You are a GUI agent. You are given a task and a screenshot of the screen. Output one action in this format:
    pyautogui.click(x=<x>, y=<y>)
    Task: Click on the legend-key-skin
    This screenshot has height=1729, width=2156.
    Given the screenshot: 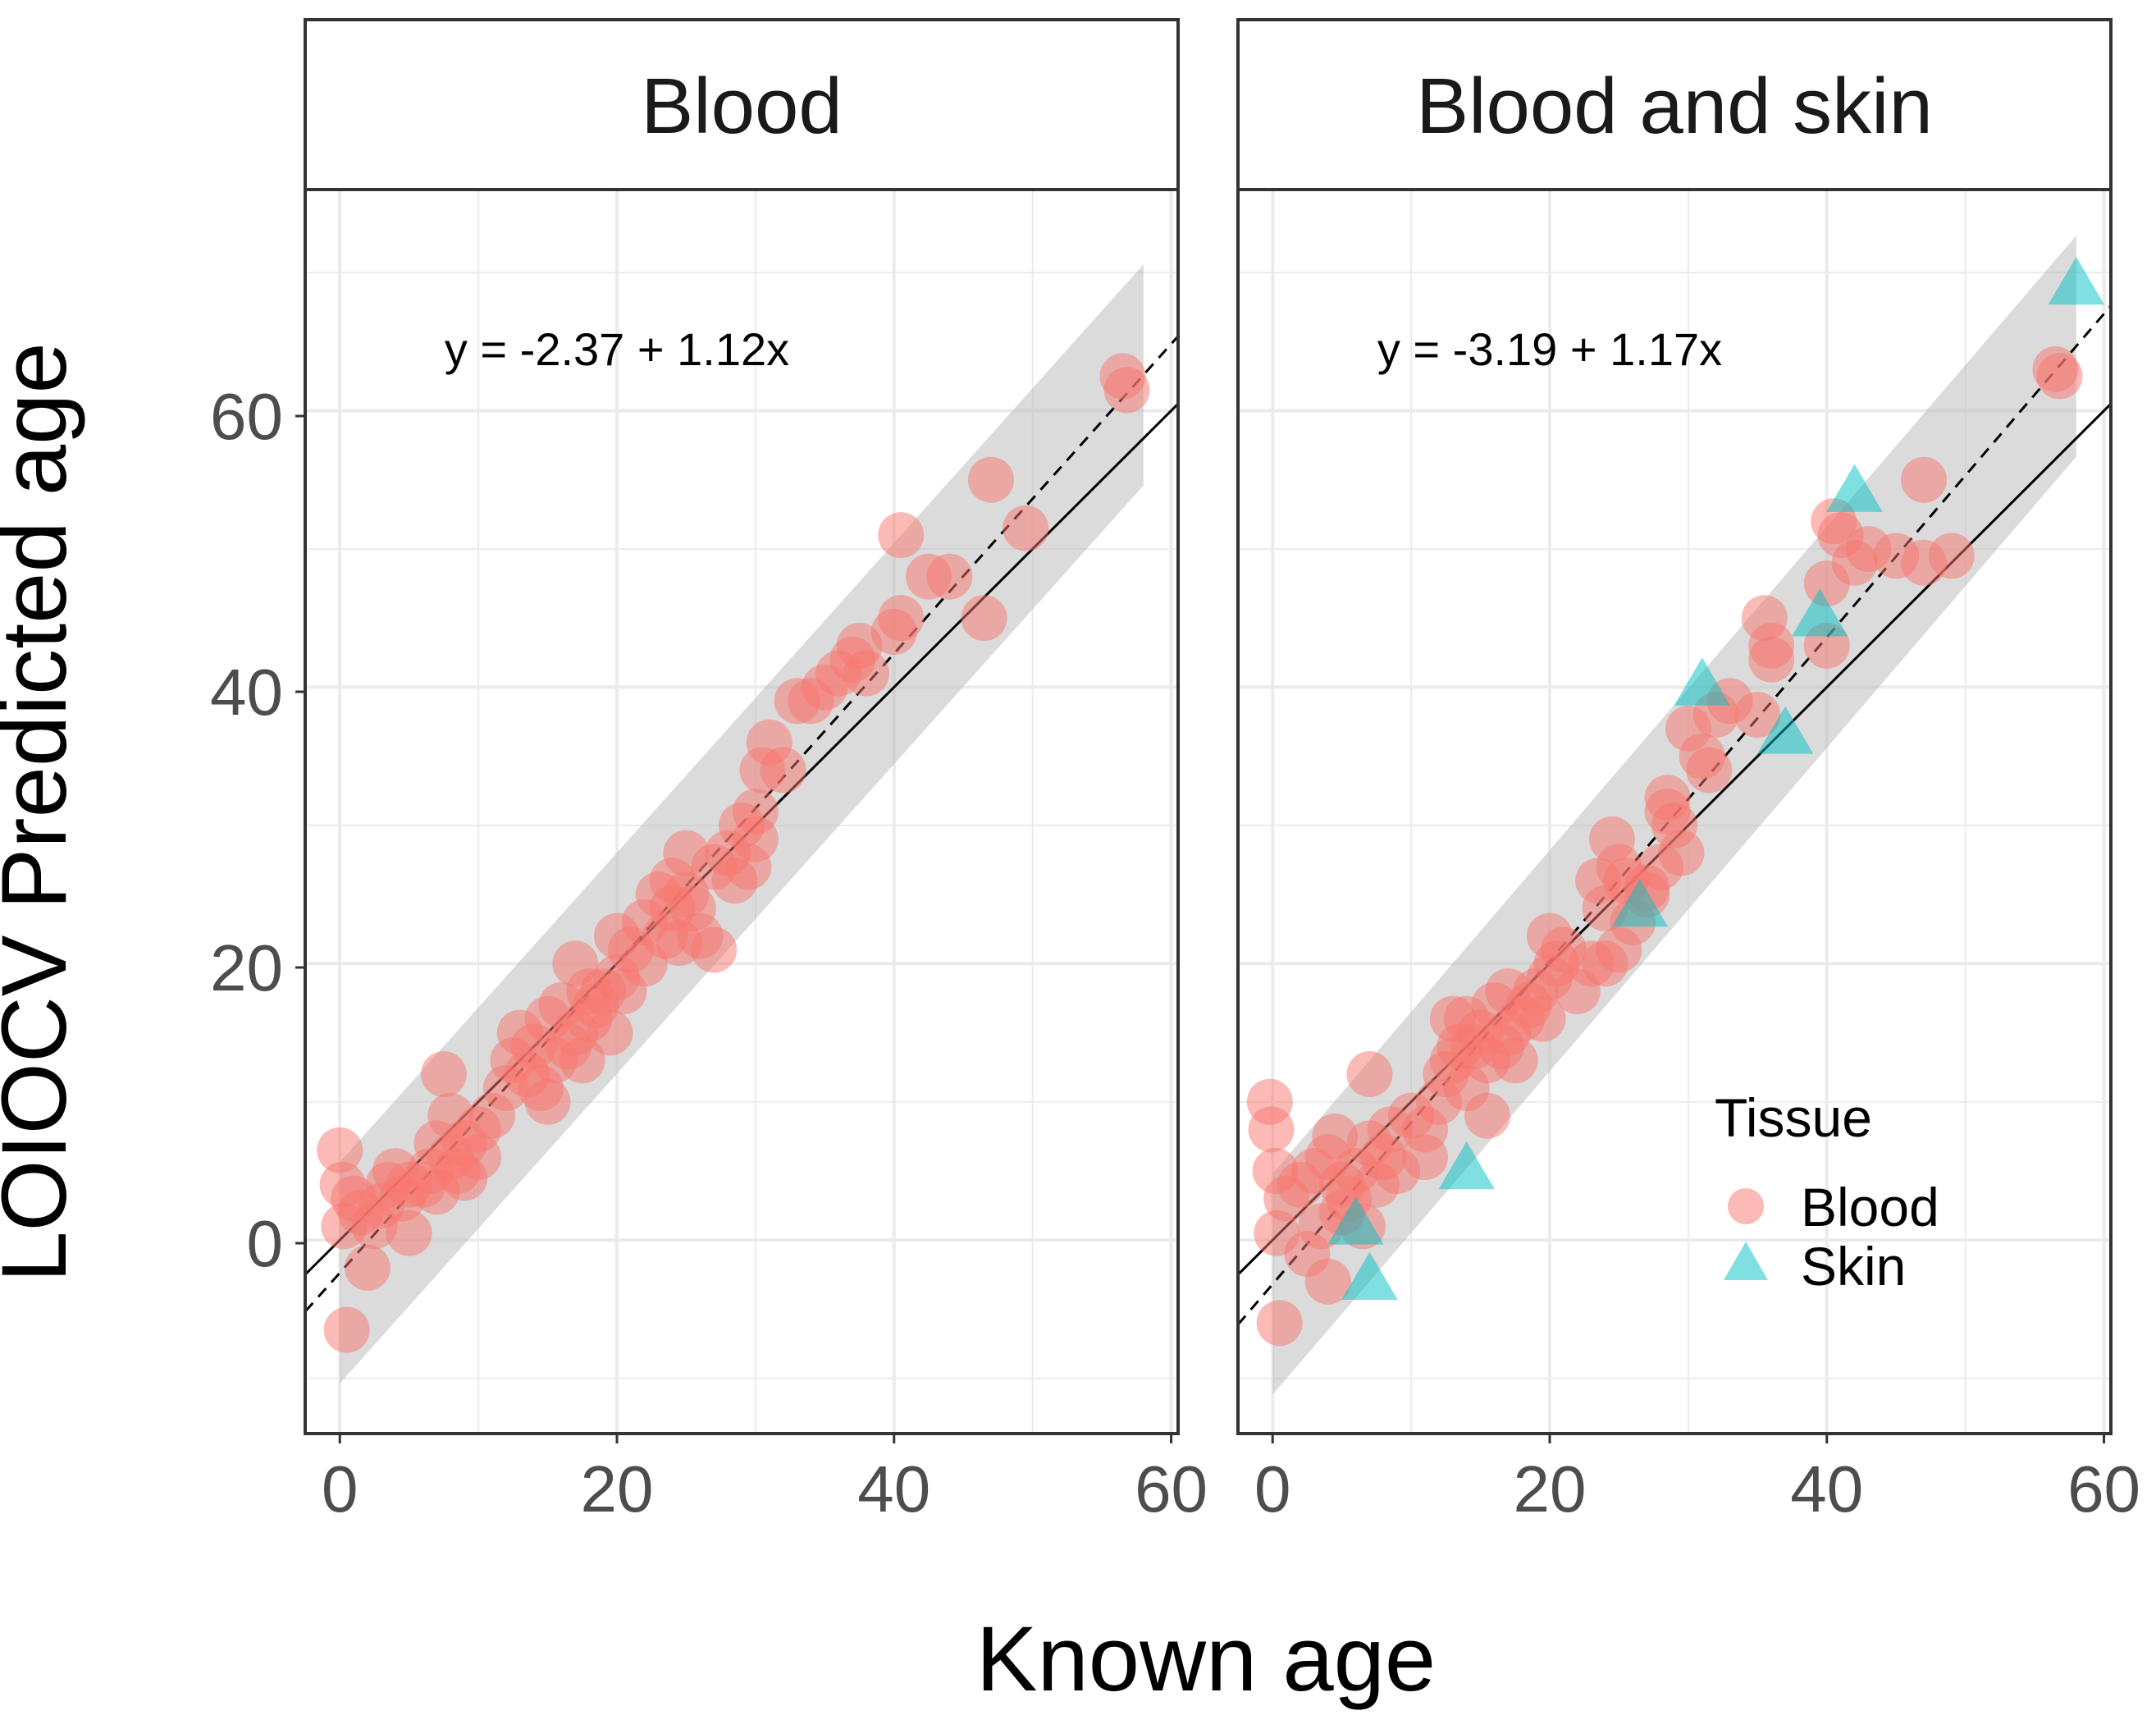 What is the action you would take?
    pyautogui.click(x=1746, y=1261)
    